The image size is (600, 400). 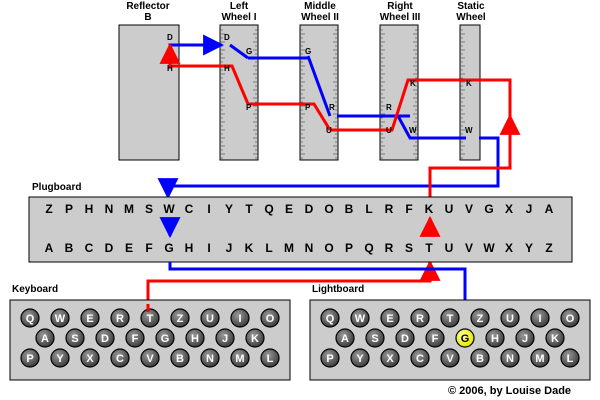 What do you see at coordinates (49, 248) in the screenshot?
I see `plugboard-bottom-letter: A` at bounding box center [49, 248].